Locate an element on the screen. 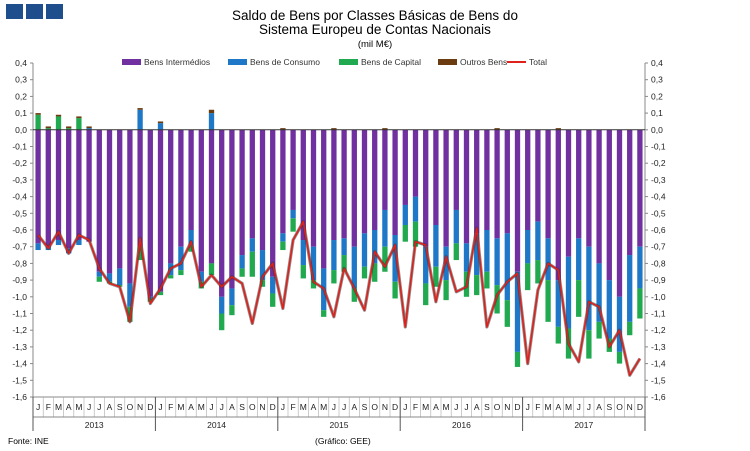 The image size is (750, 451). y-tick-label-left: -1,6 is located at coordinates (19, 397).